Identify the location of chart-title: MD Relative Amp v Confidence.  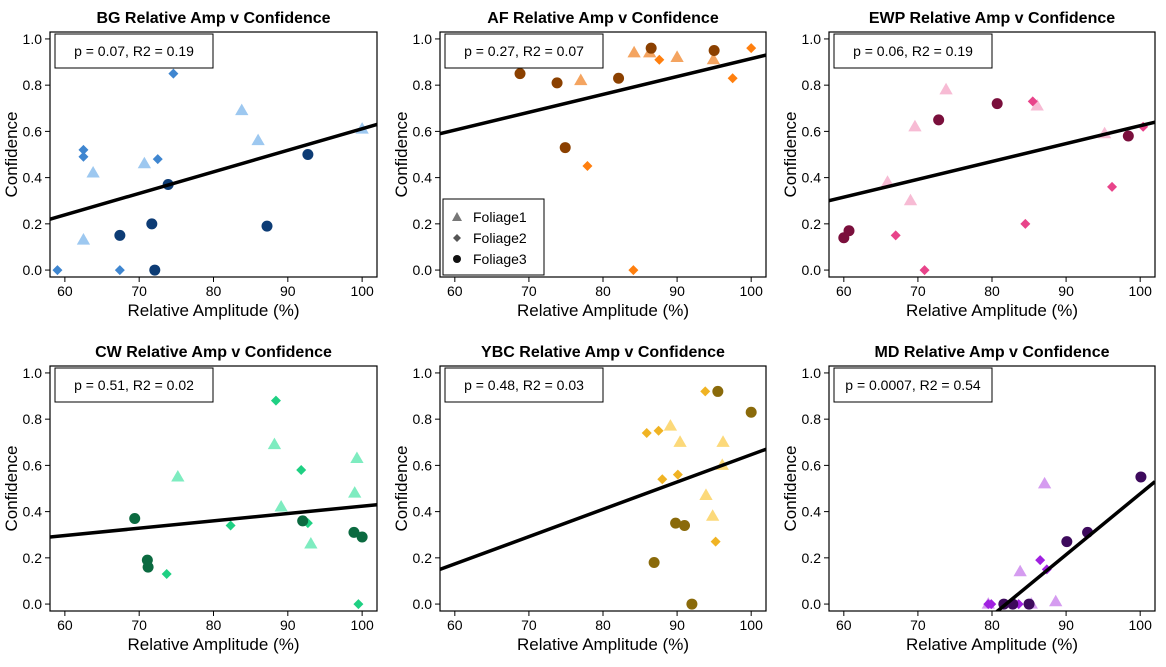
(991, 352).